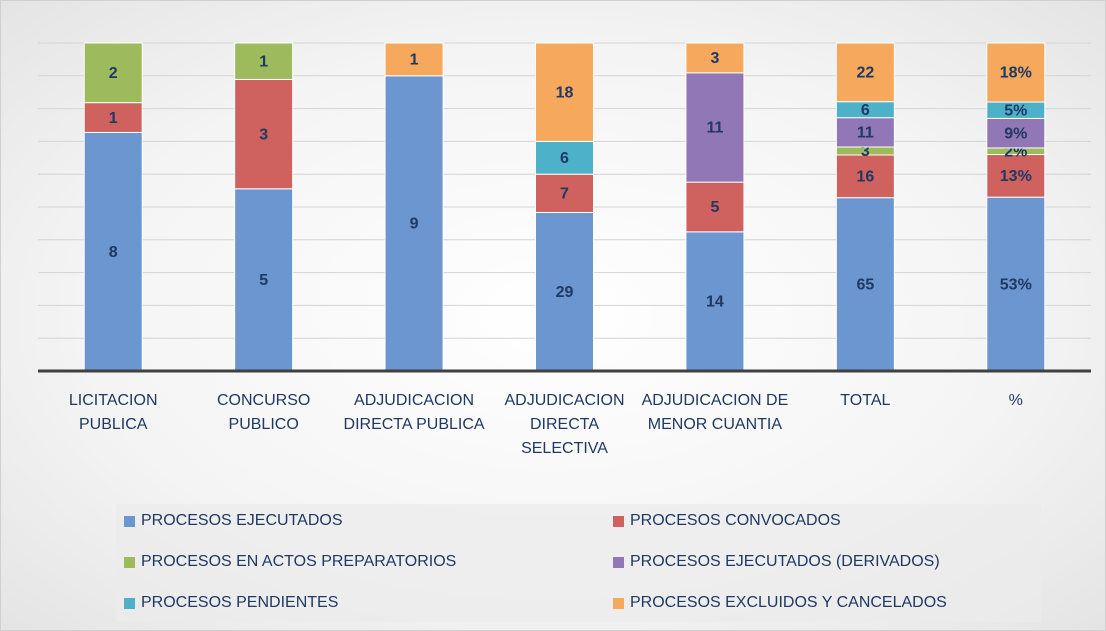 This screenshot has width=1106, height=631. What do you see at coordinates (113, 412) in the screenshot?
I see `x-tick-label: LICITACION PUBLICA` at bounding box center [113, 412].